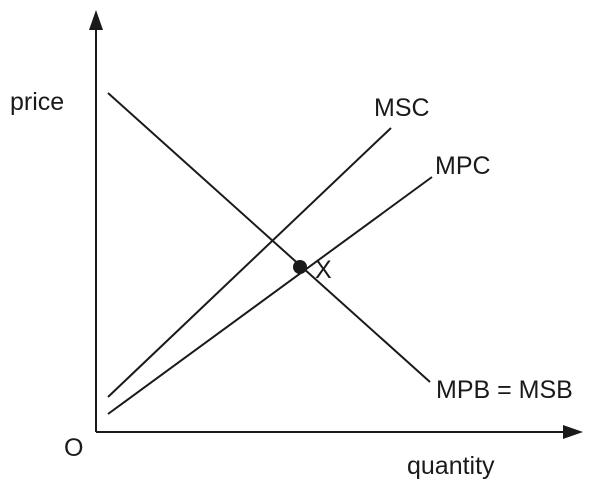 The width and height of the screenshot is (597, 479). I want to click on x-axis-arrowhead, so click(573, 432).